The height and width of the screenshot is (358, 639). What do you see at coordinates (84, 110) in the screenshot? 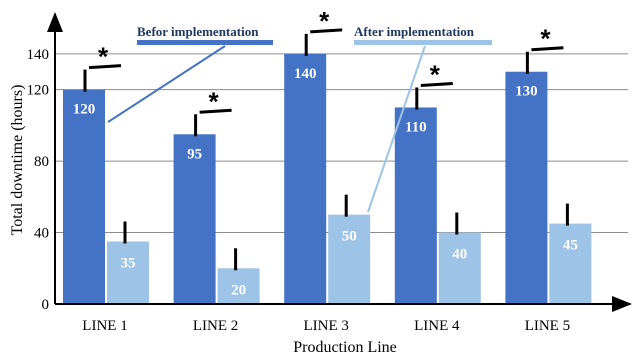
I see `data-label-before: 120` at bounding box center [84, 110].